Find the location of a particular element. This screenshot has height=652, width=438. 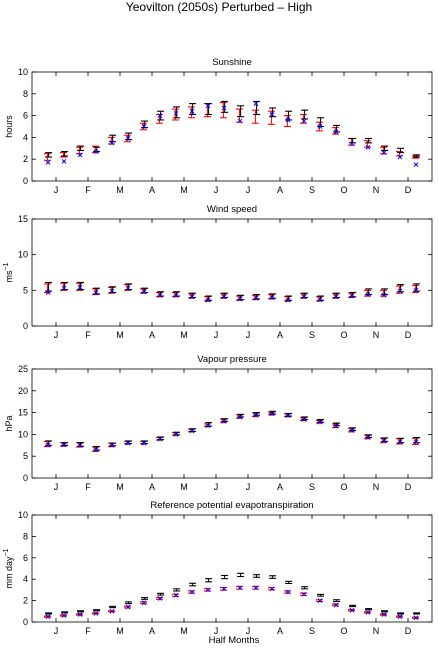

panel-title: Vapour pressure is located at coordinates (232, 359).